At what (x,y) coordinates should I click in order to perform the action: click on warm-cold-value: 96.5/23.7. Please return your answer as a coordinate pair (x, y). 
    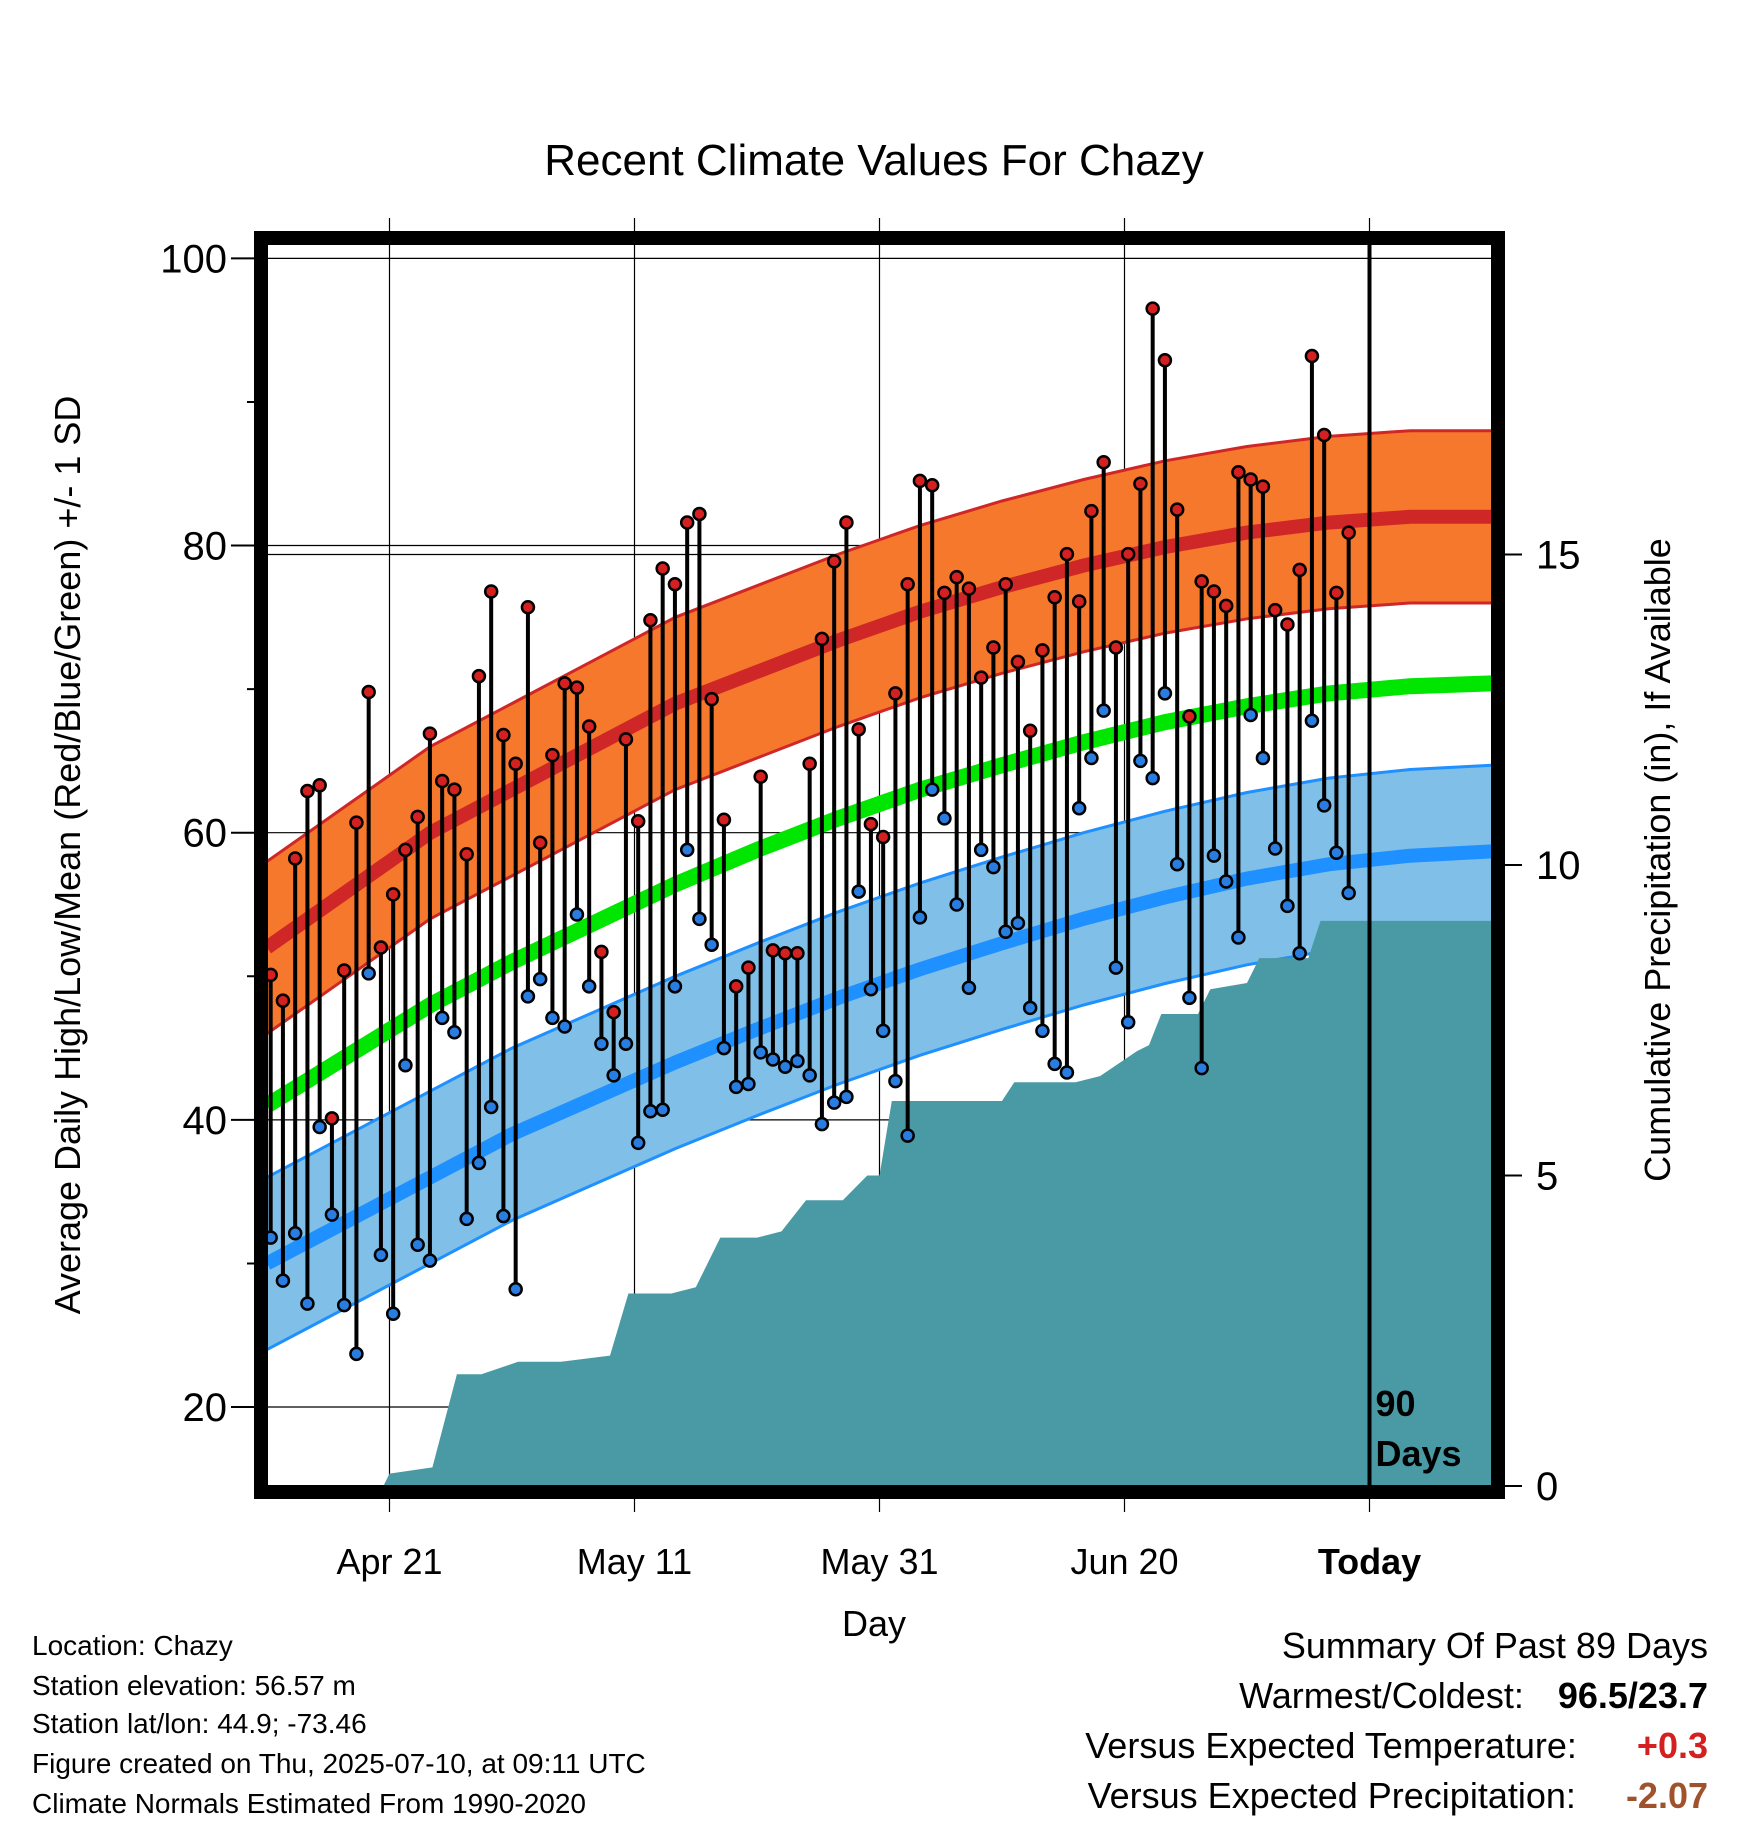
    Looking at the image, I should click on (1632, 1695).